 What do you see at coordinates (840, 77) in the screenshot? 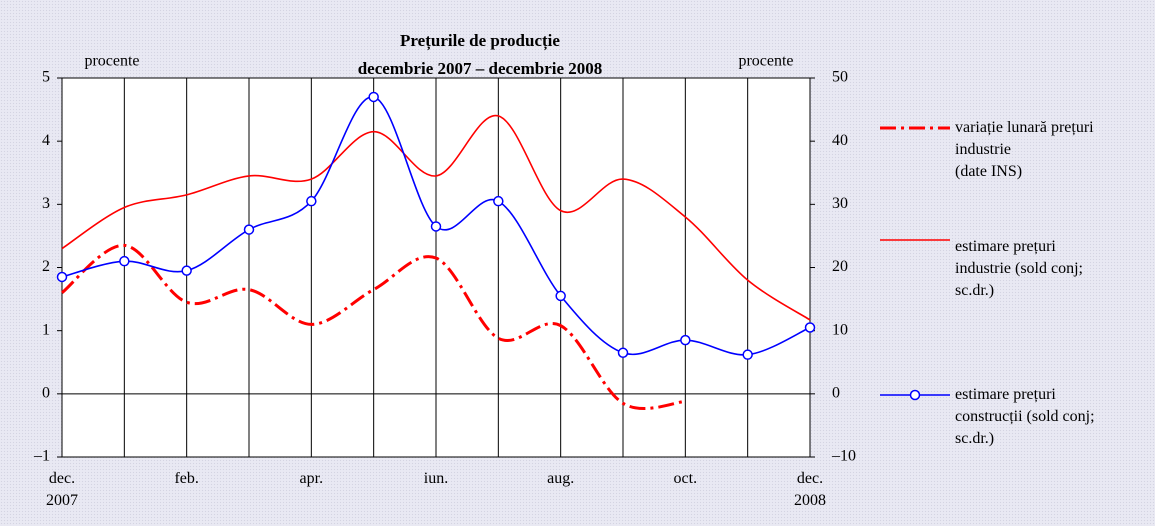
I see `y2-tick-label: 50` at bounding box center [840, 77].